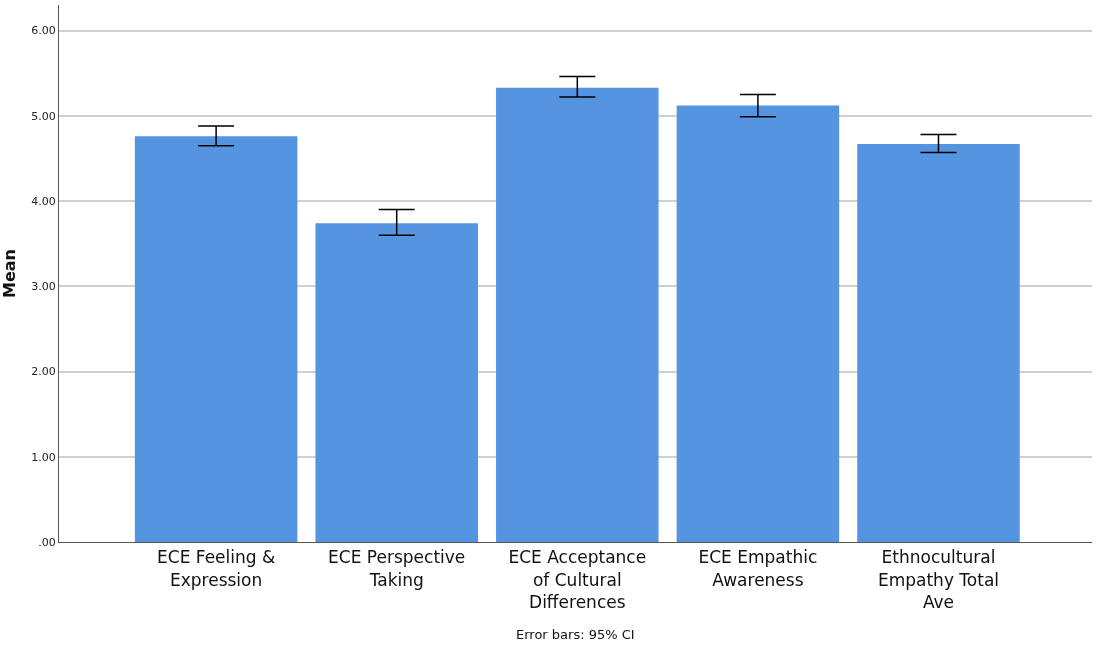 The height and width of the screenshot is (657, 1102). I want to click on y-tick-label: 6.00, so click(43, 31).